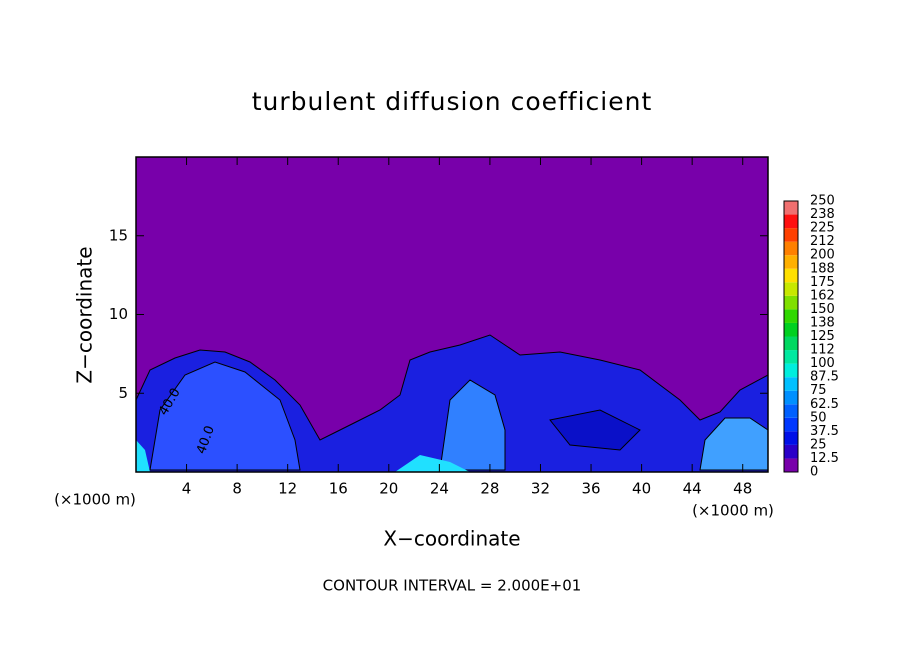 This screenshot has height=658, width=904. I want to click on colorbar-label: 200, so click(822, 255).